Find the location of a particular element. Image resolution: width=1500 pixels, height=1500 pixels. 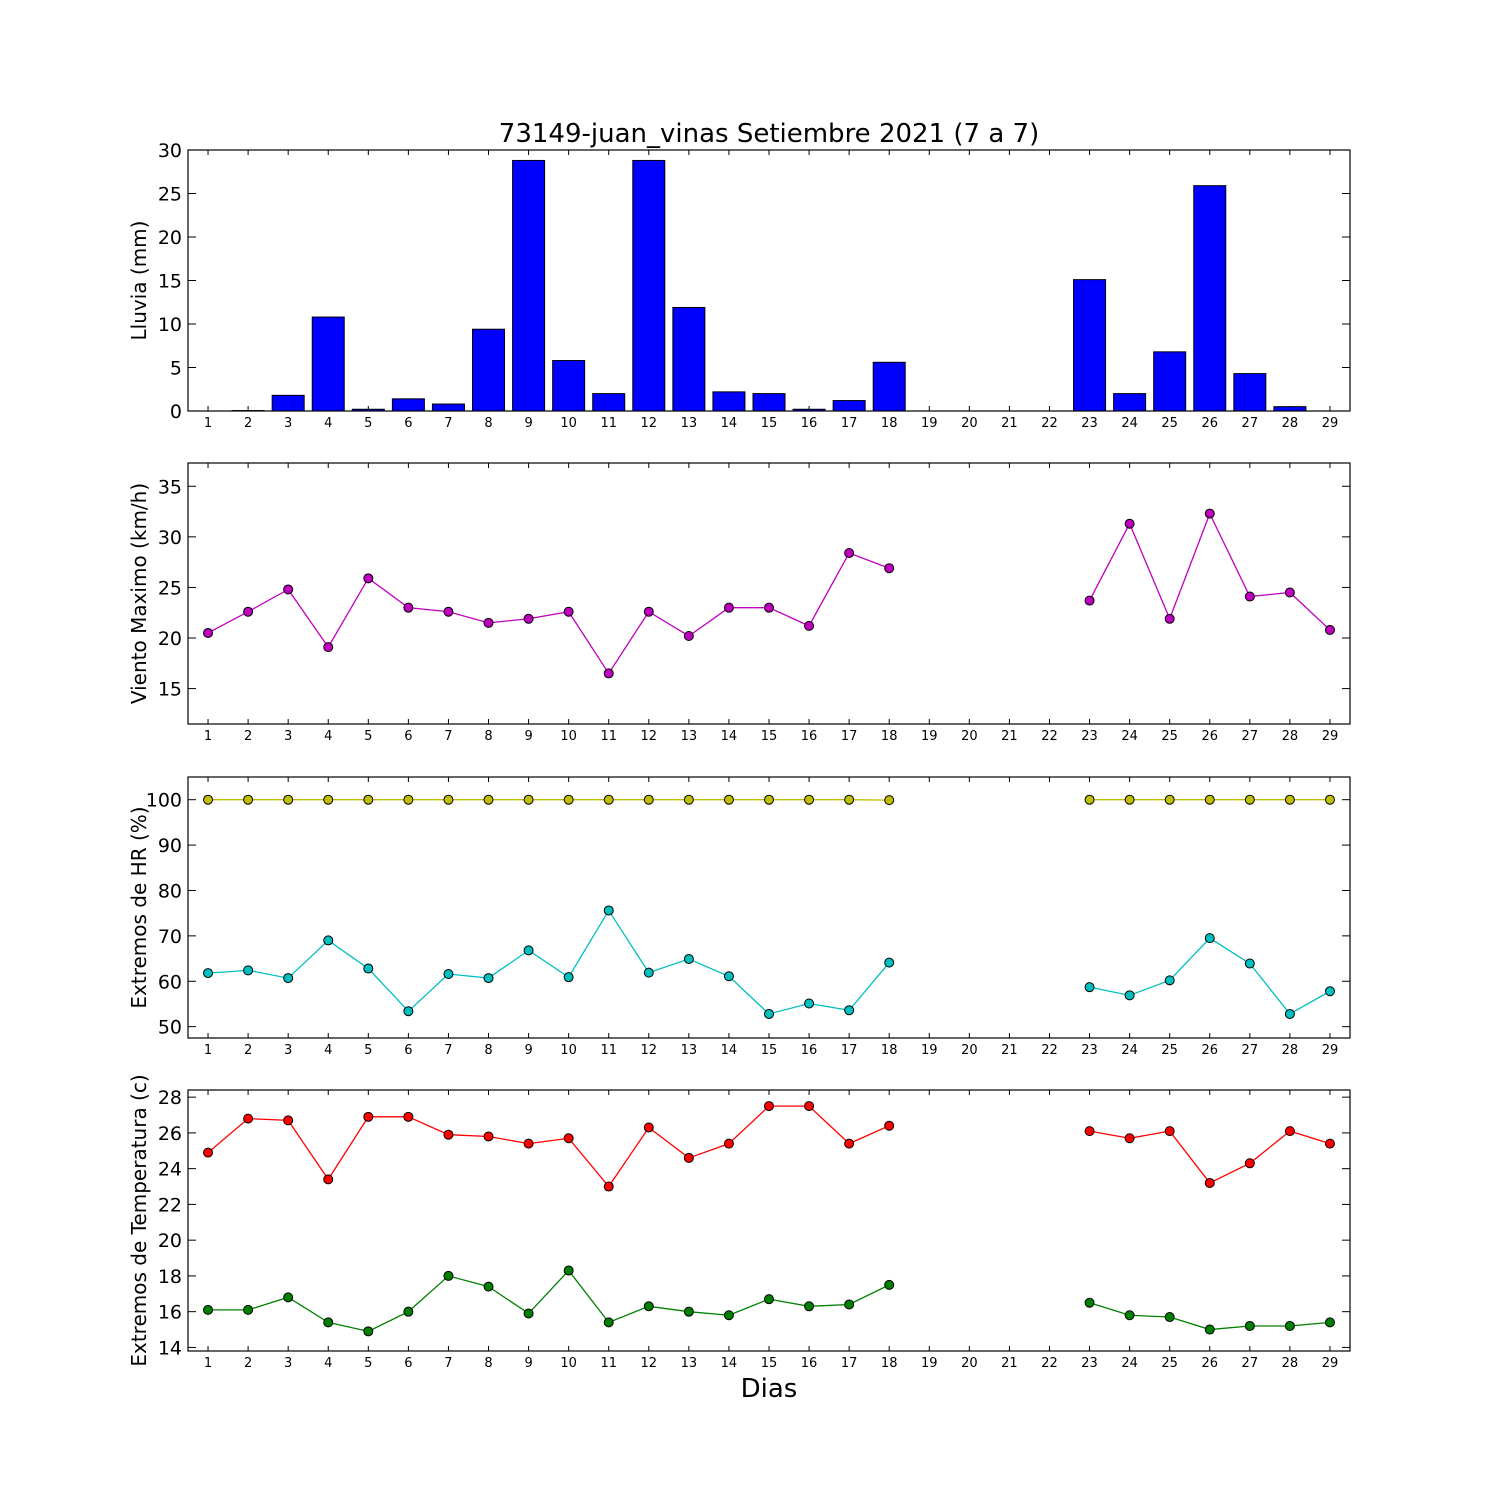

temperature-ytick-label: 28 is located at coordinates (170, 1098).